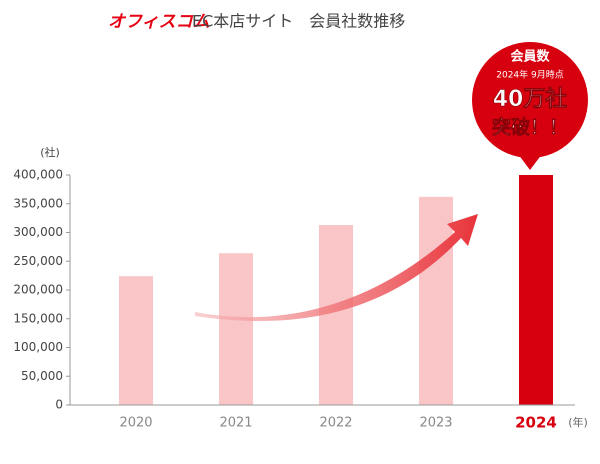  Describe the element at coordinates (298, 21) in the screenshot. I see `chart-title: EC本店サイト 会員社数推移` at that location.